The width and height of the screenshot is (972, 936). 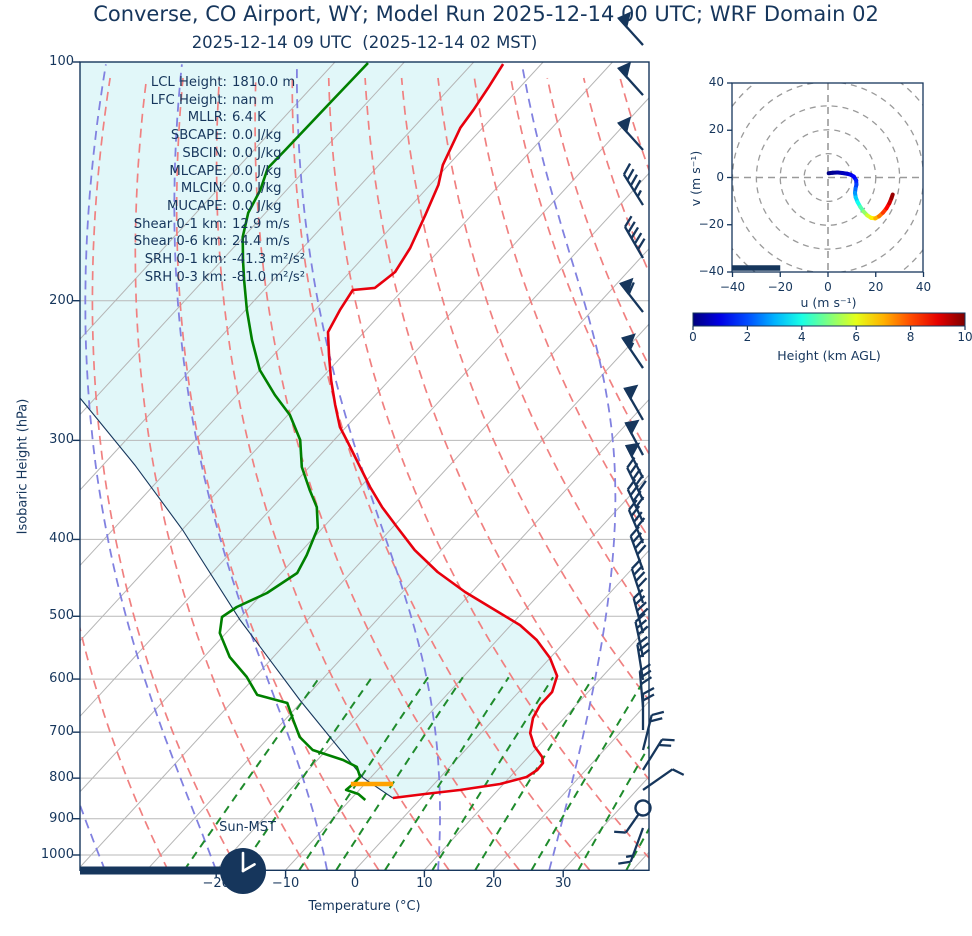 What do you see at coordinates (424, 883) in the screenshot?
I see `x-tick-label: 10` at bounding box center [424, 883].